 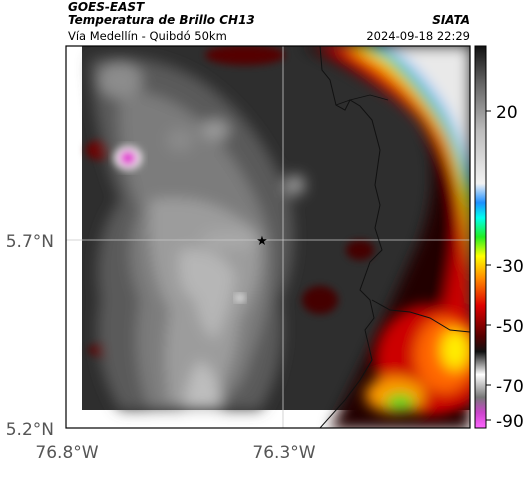 I want to click on colorbar-tick-minus-70: -70, so click(x=510, y=387).